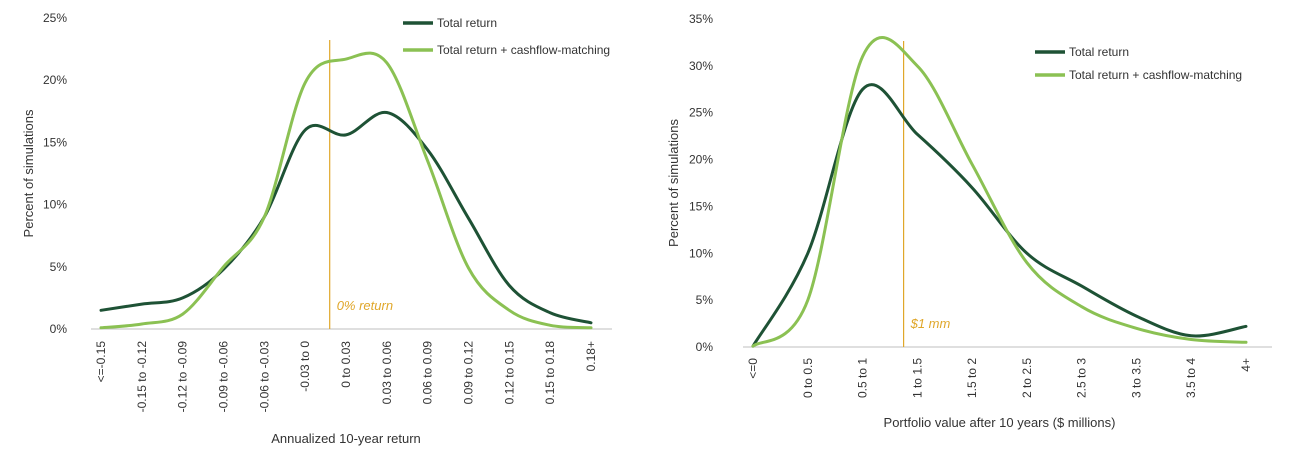 This screenshot has width=1298, height=468. Describe the element at coordinates (509, 373) in the screenshot. I see `x-tick-label: 0.12 to 0.15` at that location.